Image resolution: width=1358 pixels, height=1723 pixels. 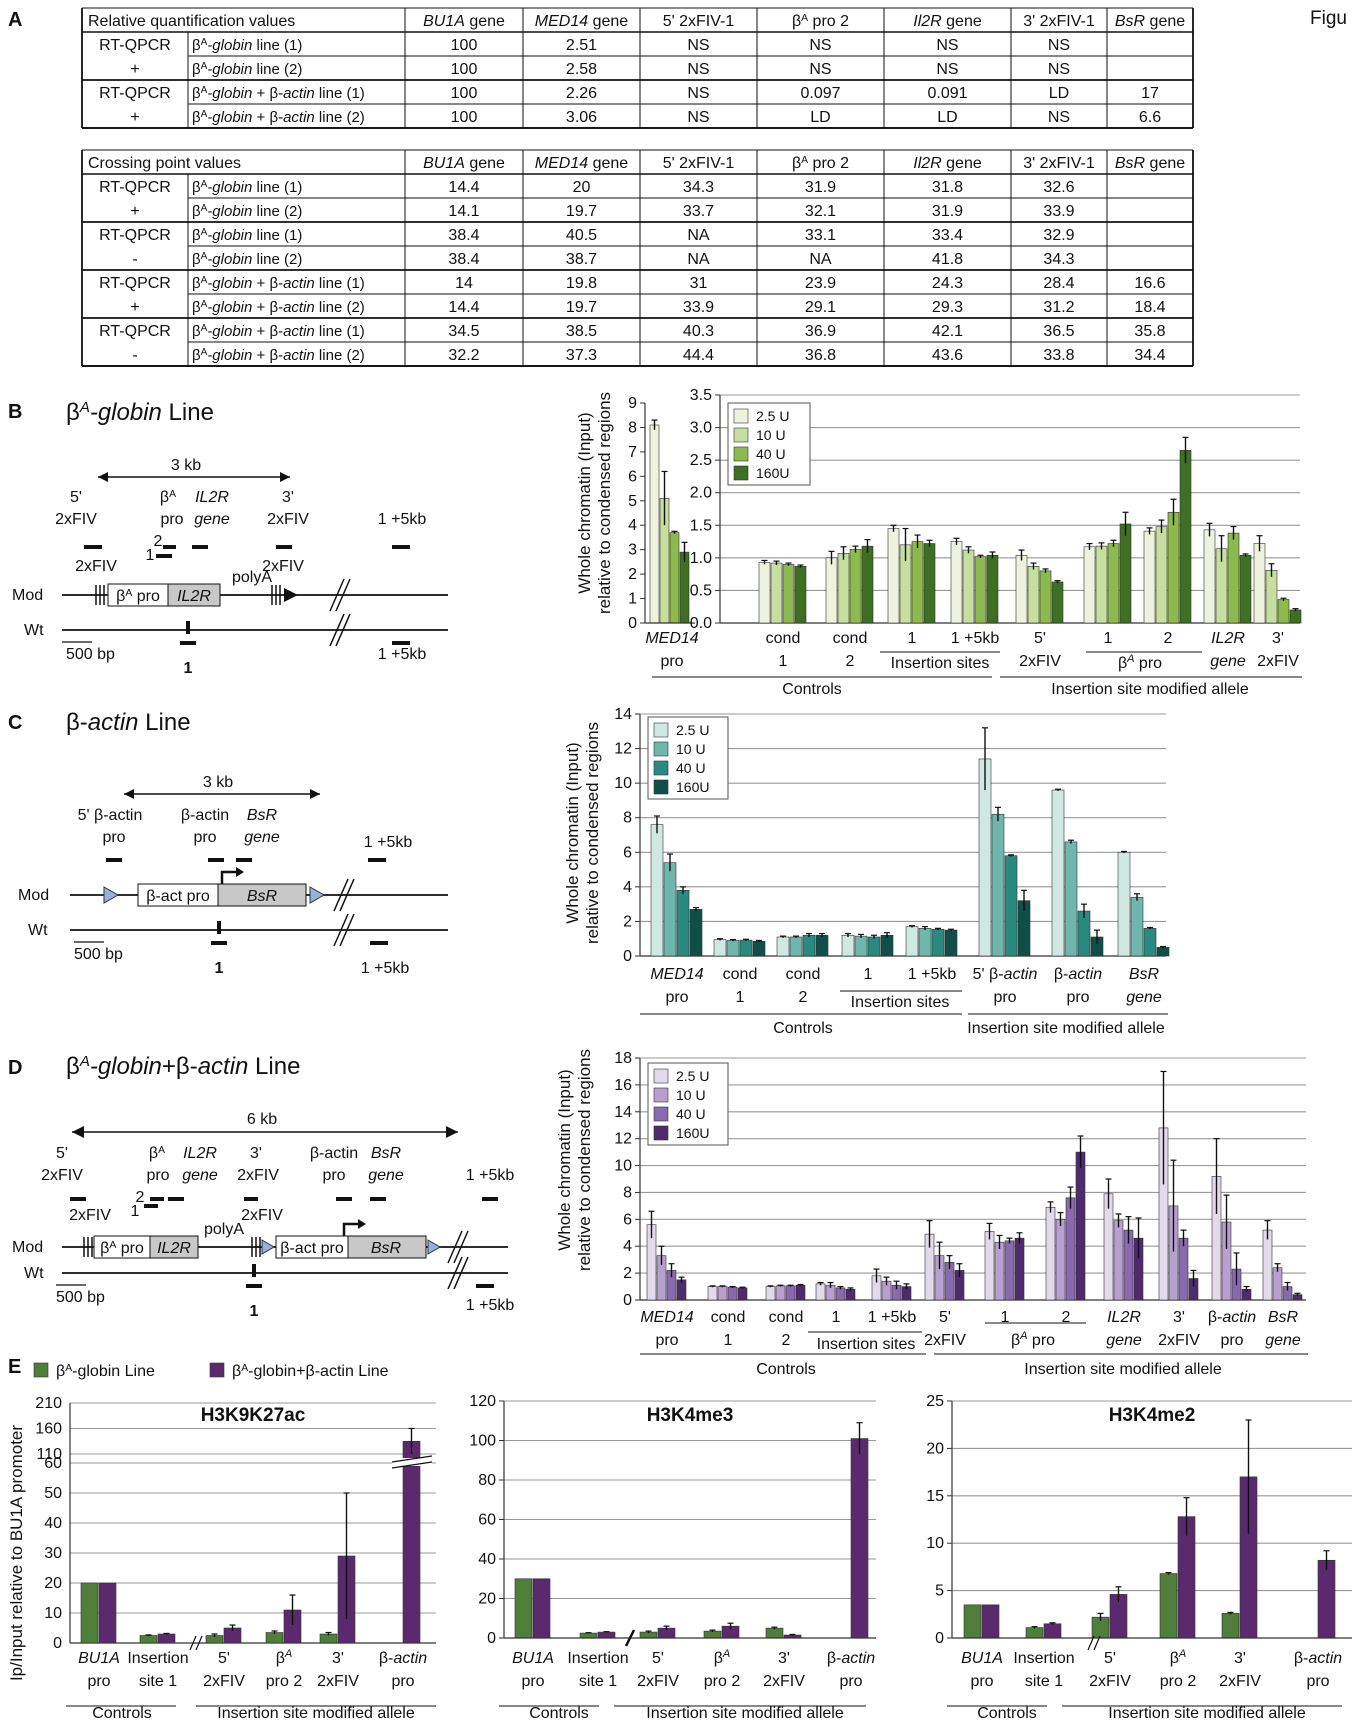 I want to click on tick-label: 25, so click(x=935, y=1401).